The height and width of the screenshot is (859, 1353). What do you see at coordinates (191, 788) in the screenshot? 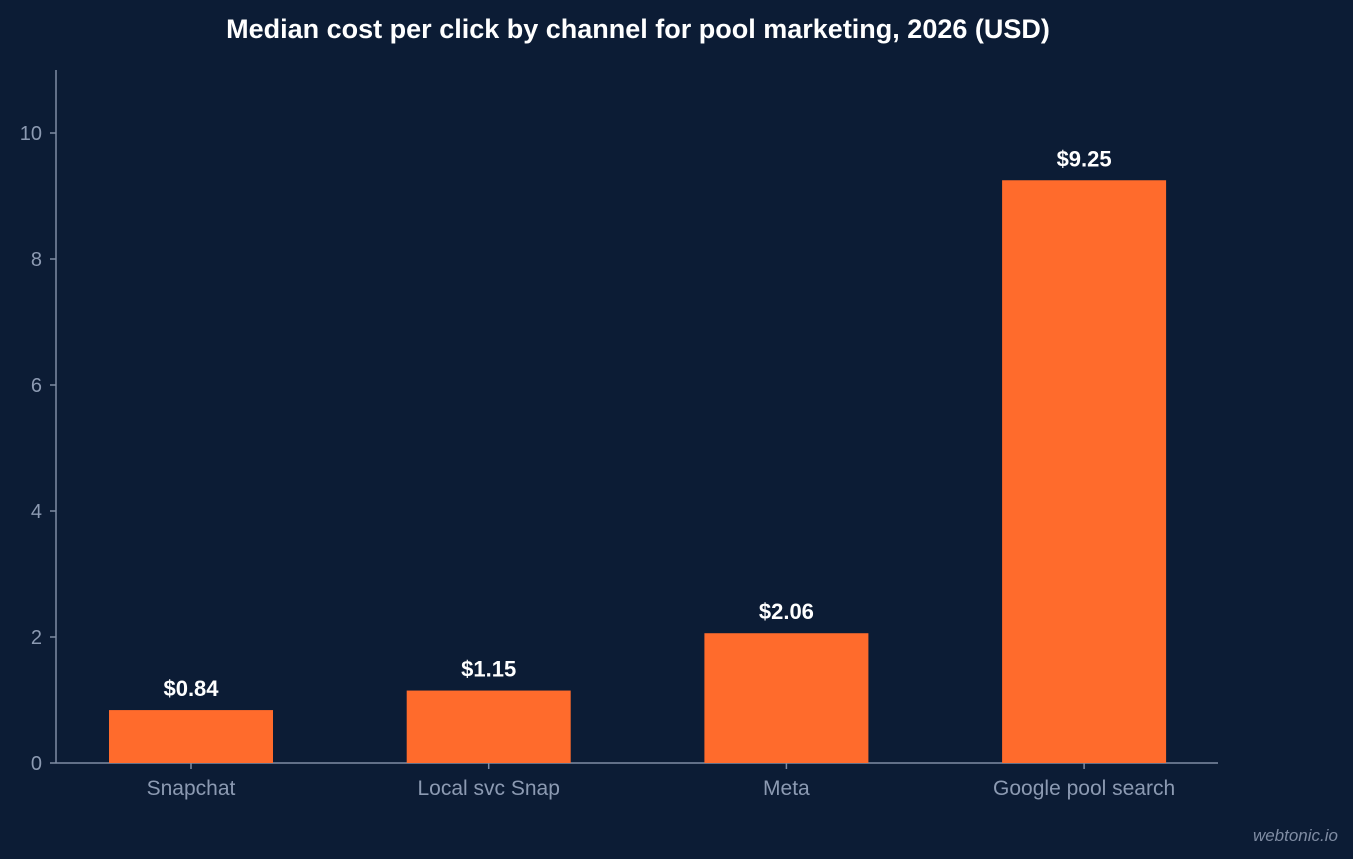
I see `x-category-label: Snapchat` at bounding box center [191, 788].